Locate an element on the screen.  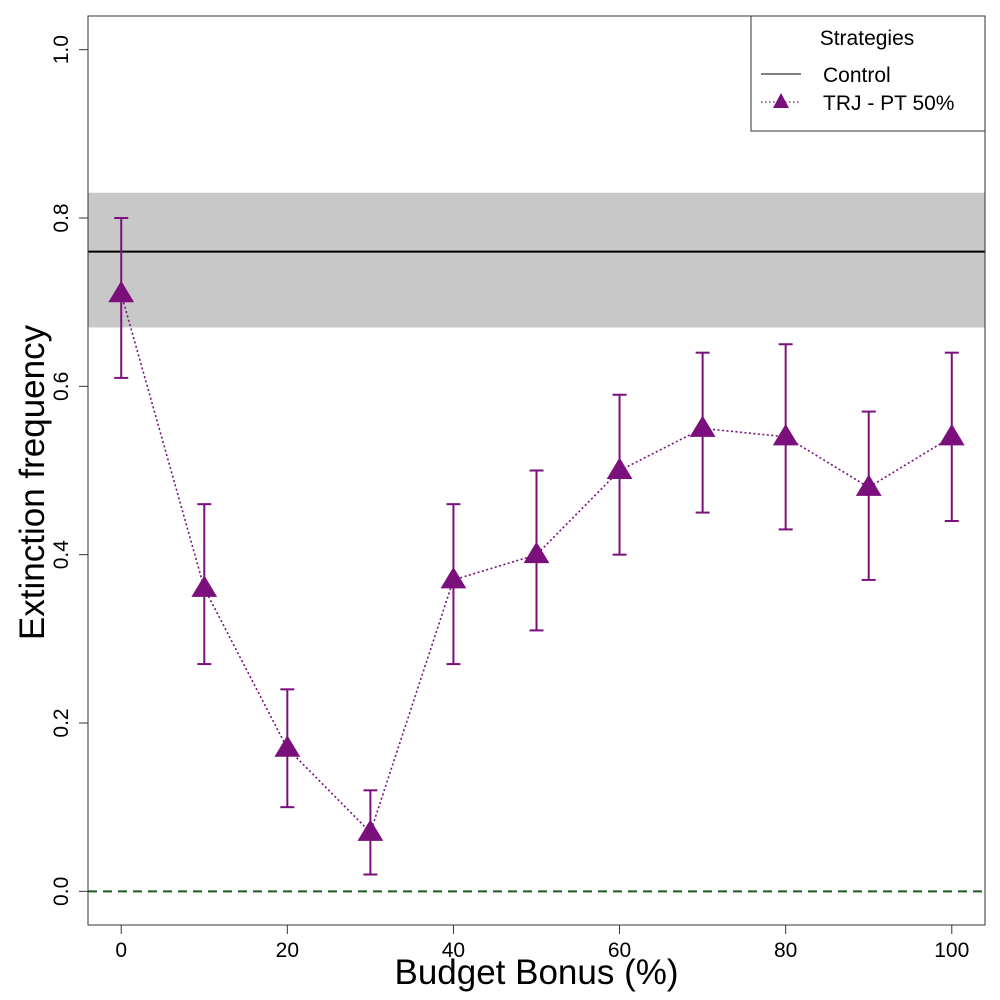
y-tick-label: 0.0 is located at coordinates (61, 891).